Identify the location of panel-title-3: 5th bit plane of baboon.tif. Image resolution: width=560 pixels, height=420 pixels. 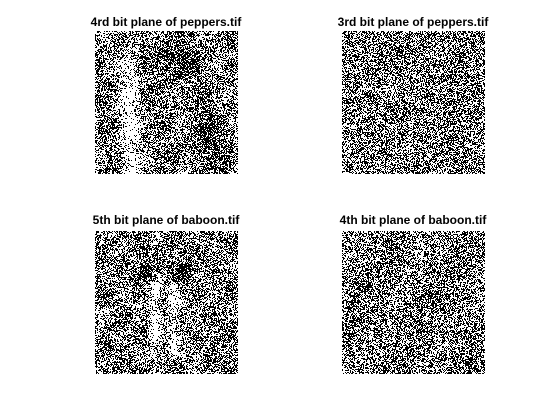
(166, 220).